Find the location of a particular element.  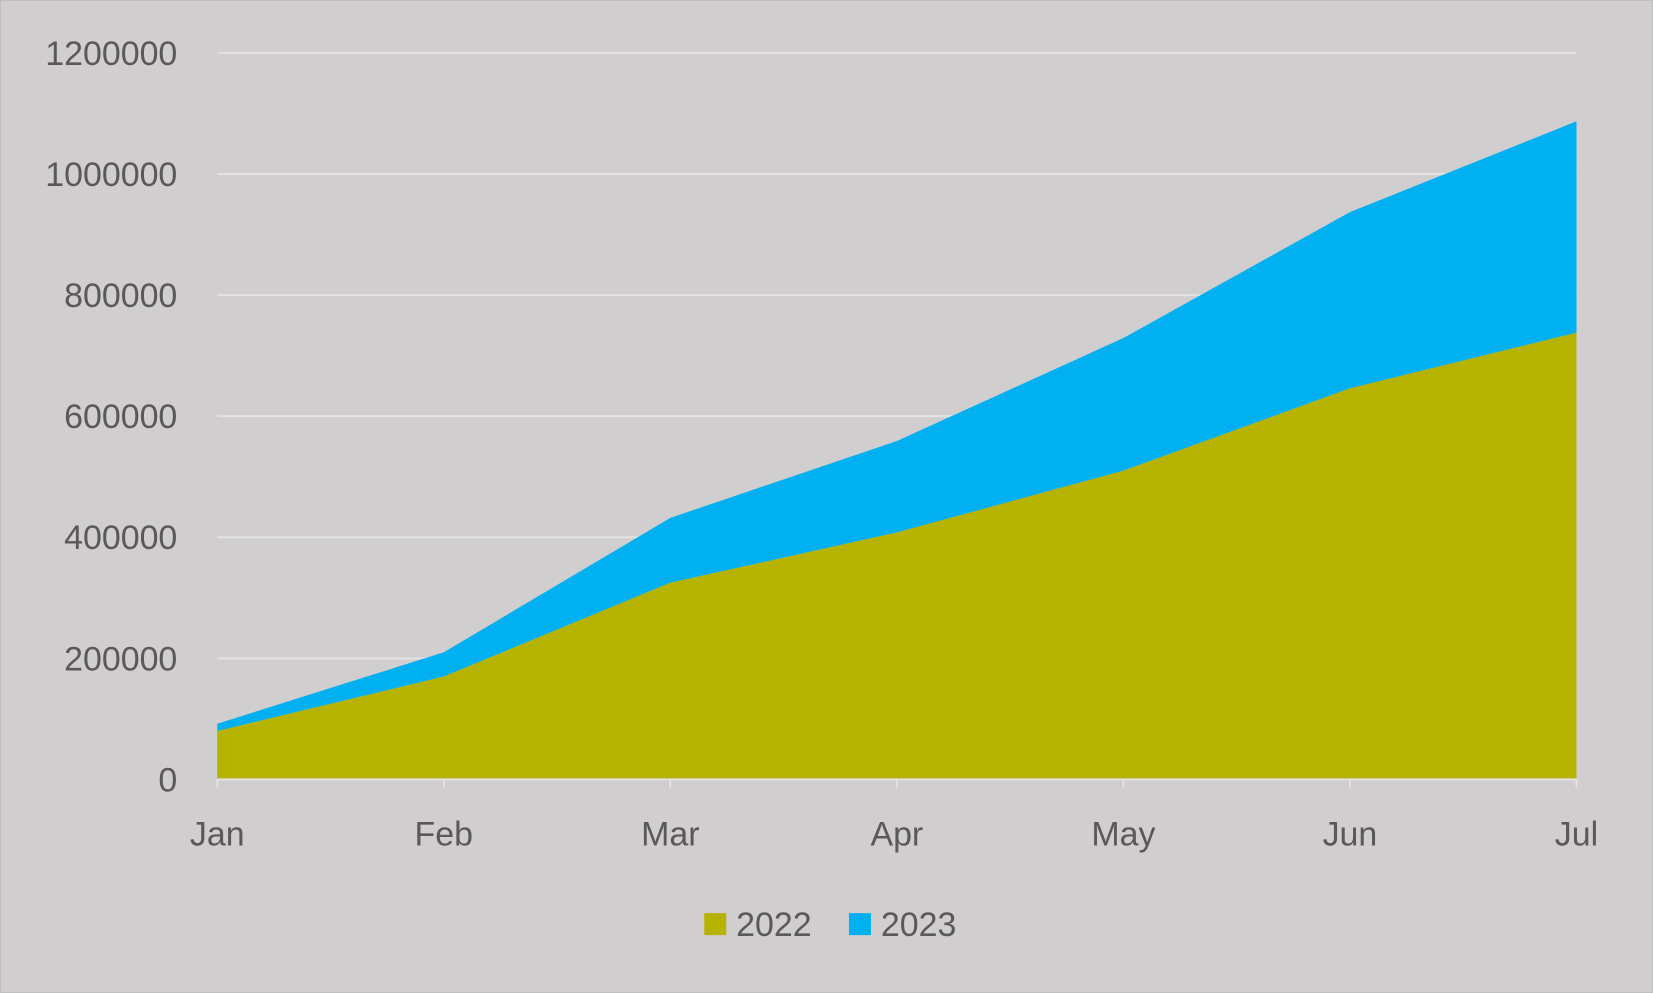

x-tick-label: Jun is located at coordinates (1350, 834).